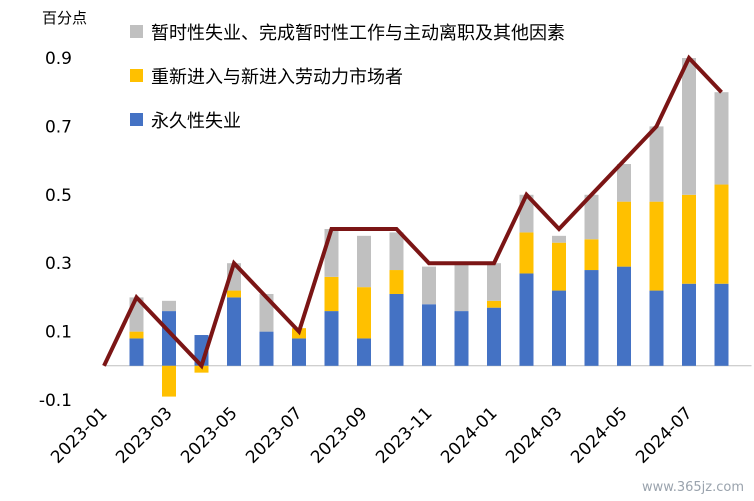 Image resolution: width=754 pixels, height=501 pixels. Describe the element at coordinates (64, 18) in the screenshot. I see `y-unit-label: 百分点` at that location.